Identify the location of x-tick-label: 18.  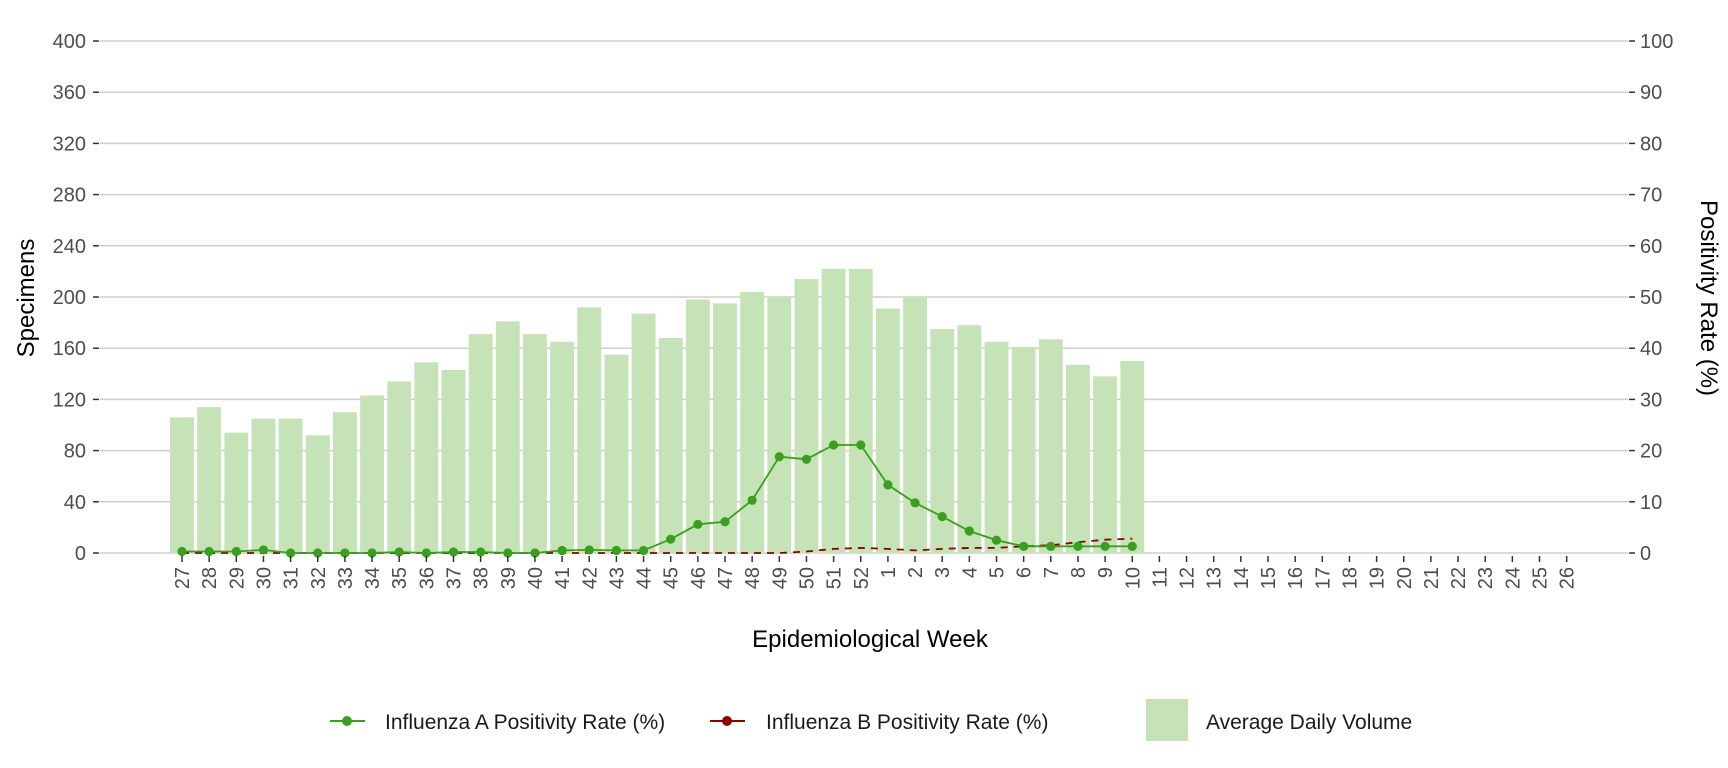
(1350, 578).